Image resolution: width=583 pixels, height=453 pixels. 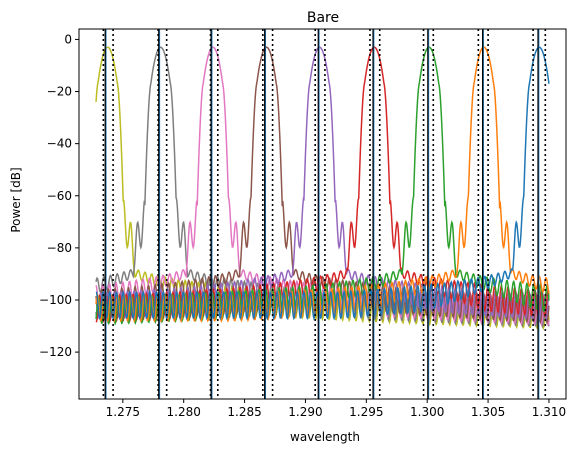 What do you see at coordinates (336, 409) in the screenshot?
I see `x-axis-ticks: 1.275 1.280 1.285 1.290 1.295 1.300 1.305 1.310` at bounding box center [336, 409].